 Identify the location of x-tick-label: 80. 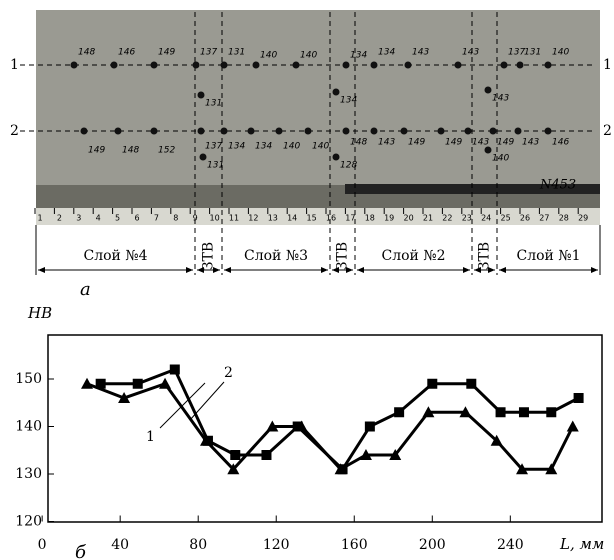
(198, 545).